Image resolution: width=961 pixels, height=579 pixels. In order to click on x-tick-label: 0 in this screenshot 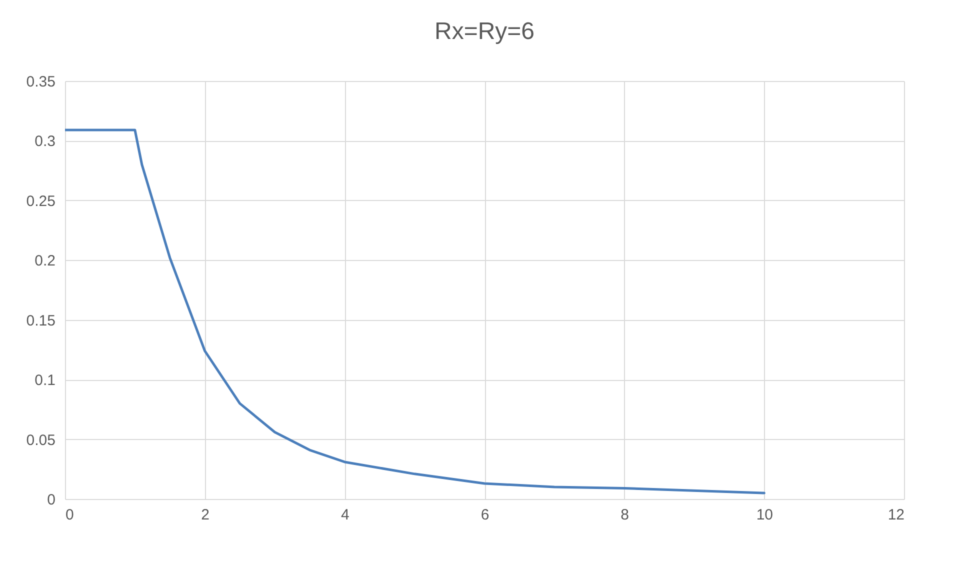, I will do `click(70, 515)`.